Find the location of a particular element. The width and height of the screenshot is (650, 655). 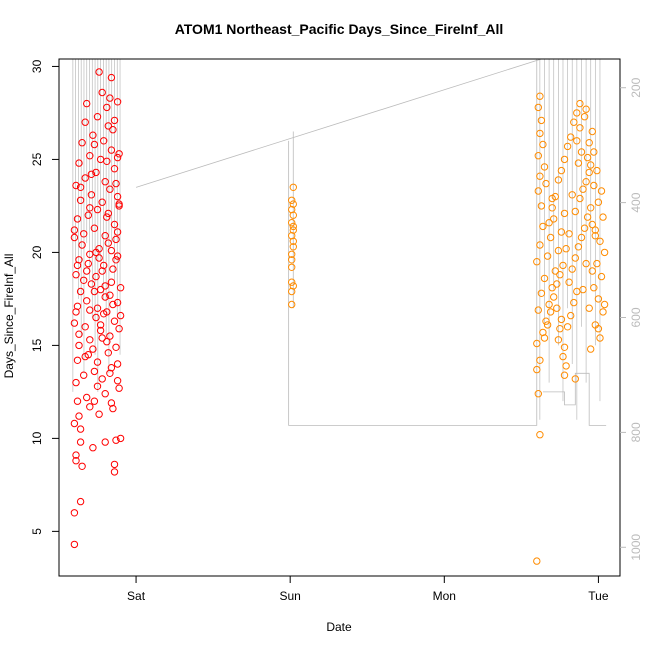

y-tick-label: 10 is located at coordinates (37, 438).